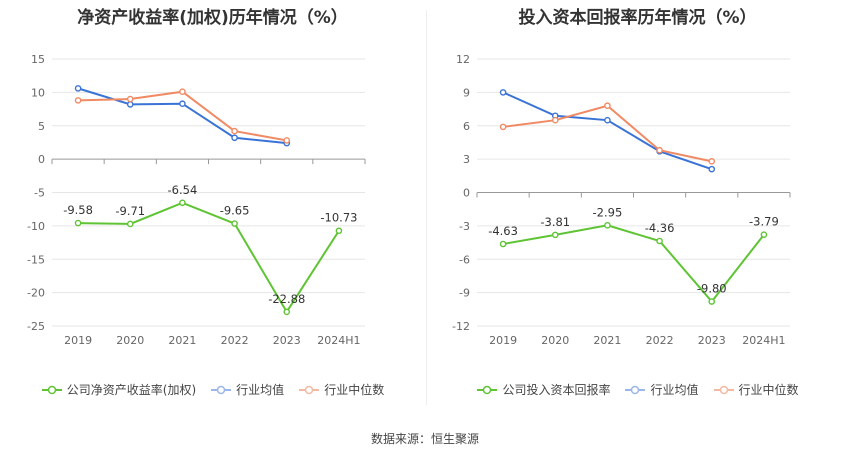 This screenshot has height=459, width=850. I want to click on roe-chart-legend: 公司净资产收益率(加权) 行业均值 行业中位数, so click(212, 389).